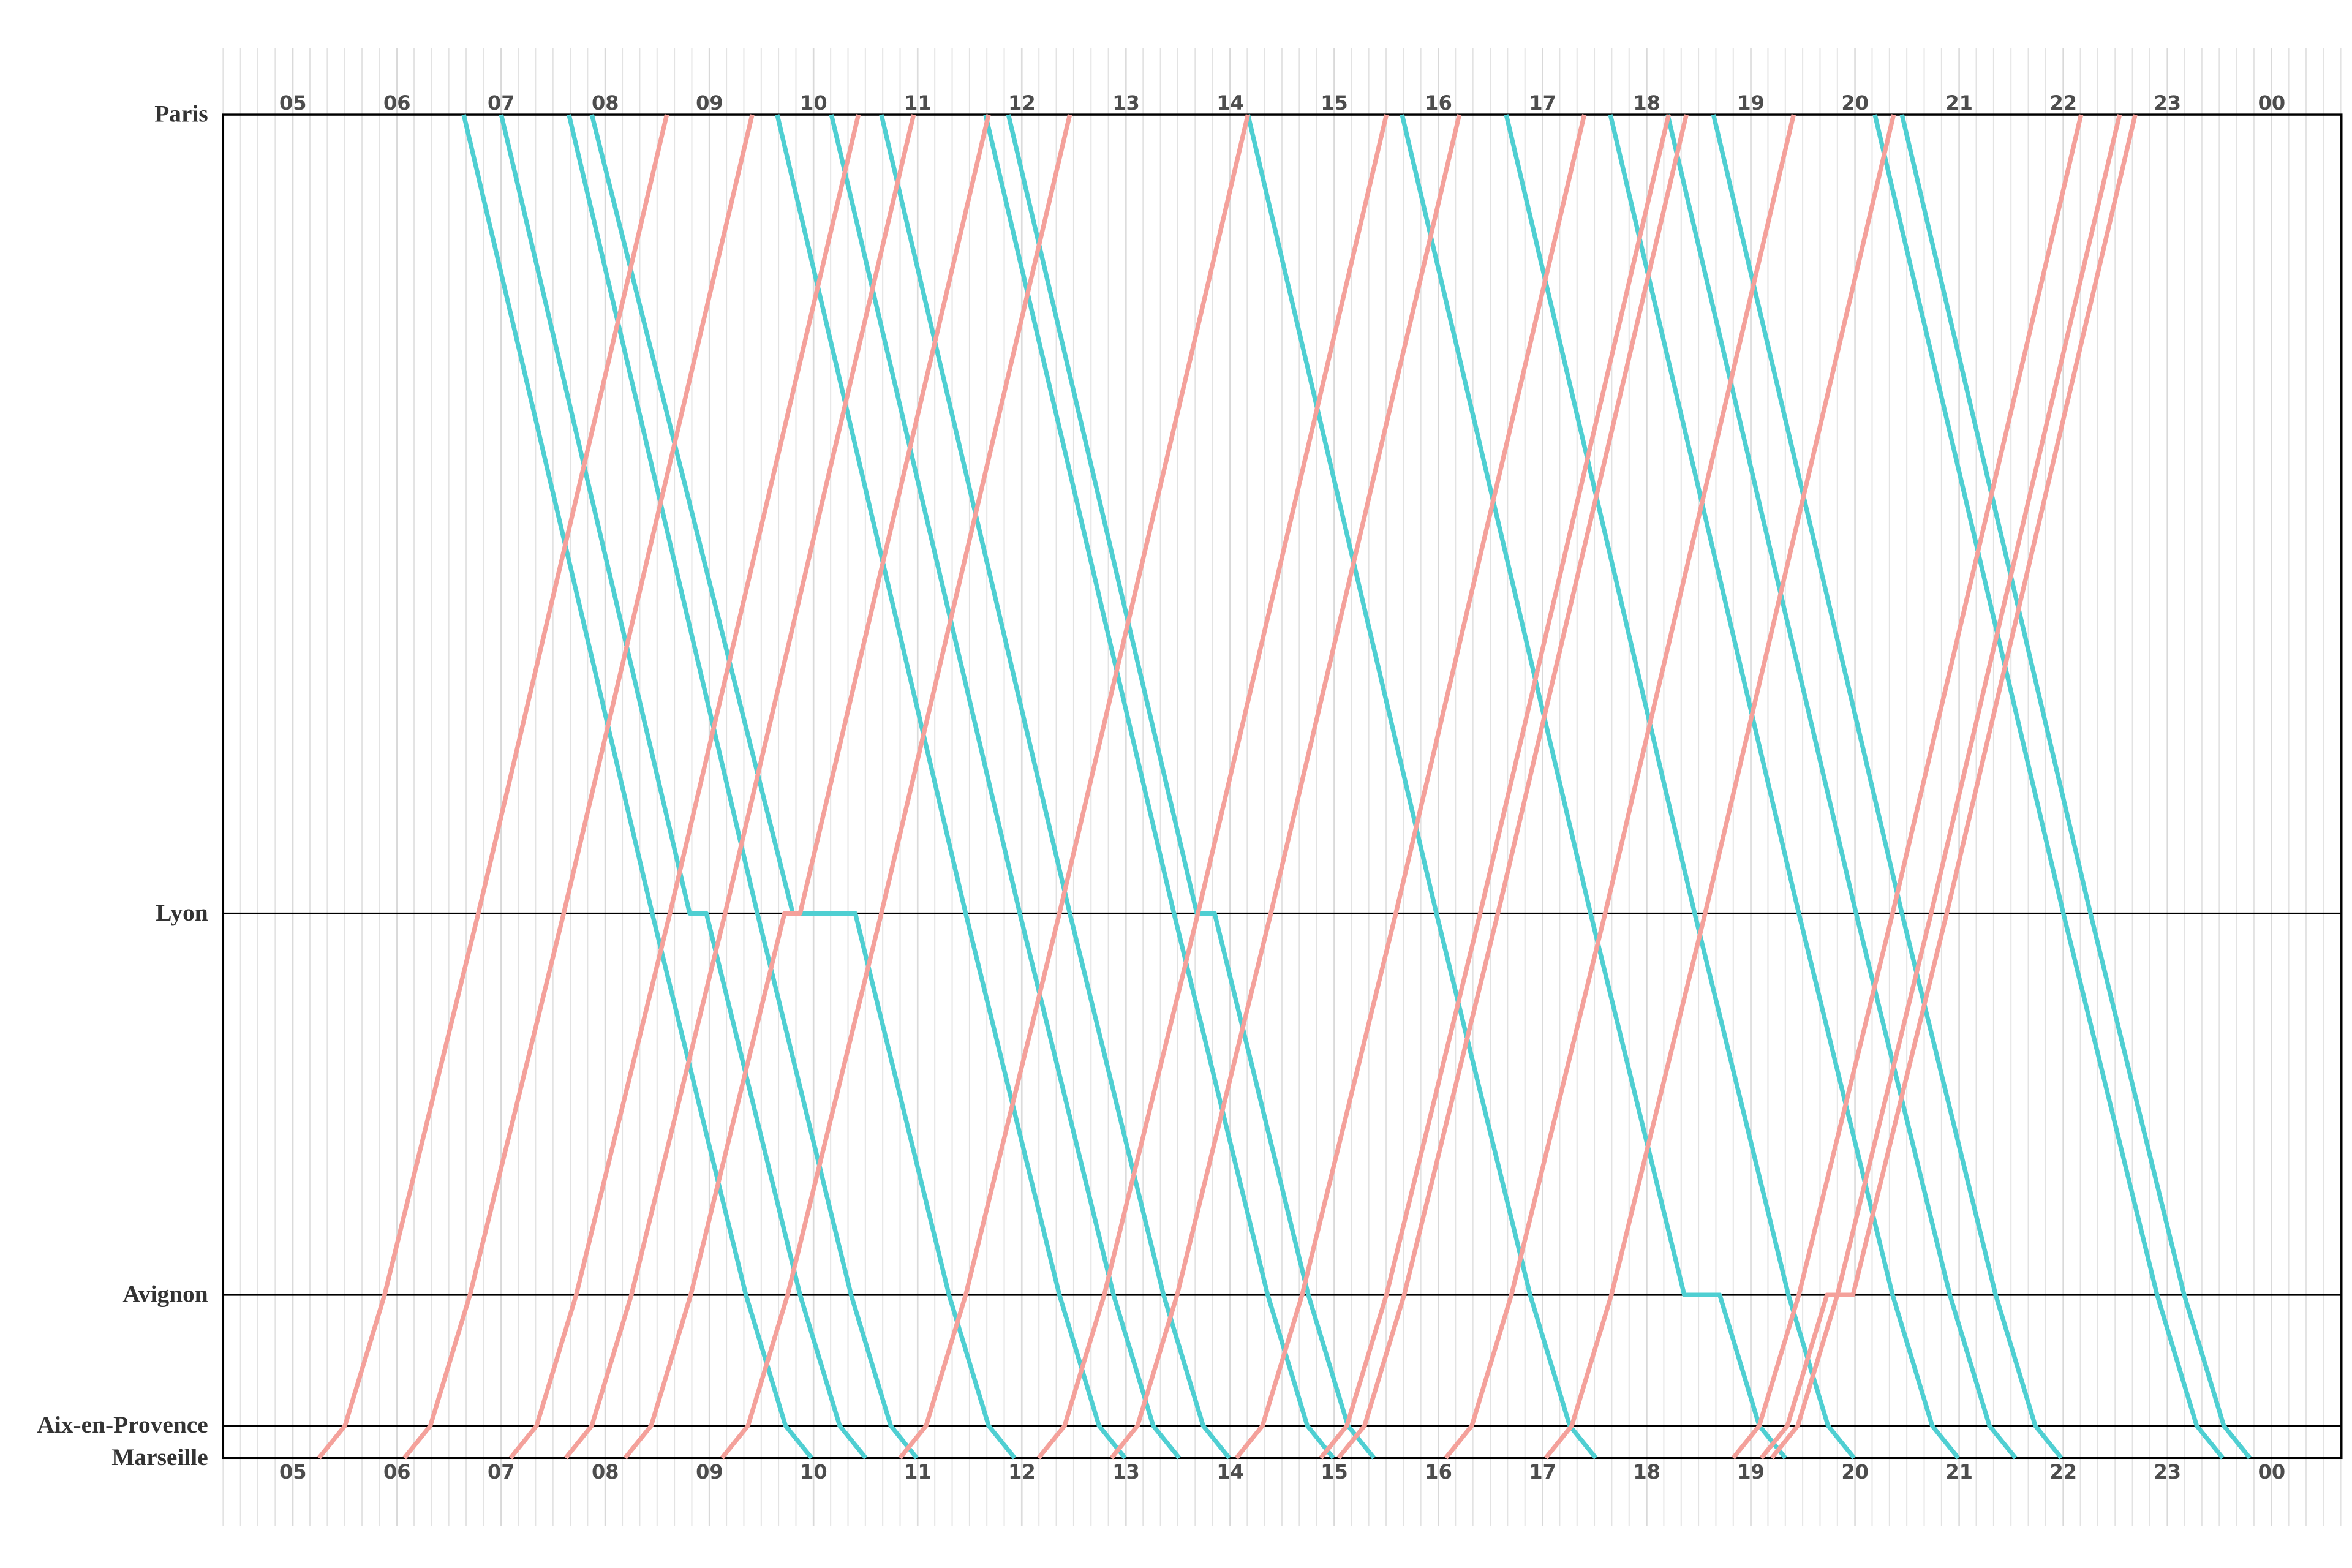 This screenshot has width=2352, height=1568. What do you see at coordinates (1646, 103) in the screenshot?
I see `x-tick-label-top: 18` at bounding box center [1646, 103].